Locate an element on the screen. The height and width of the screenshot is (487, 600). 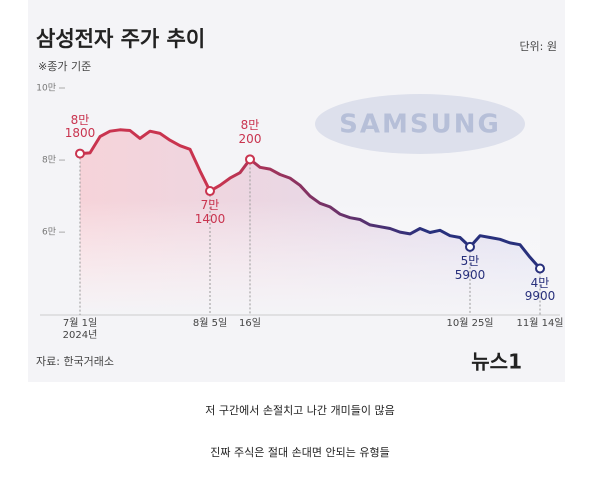
value-label: 8만 200 is located at coordinates (250, 132).